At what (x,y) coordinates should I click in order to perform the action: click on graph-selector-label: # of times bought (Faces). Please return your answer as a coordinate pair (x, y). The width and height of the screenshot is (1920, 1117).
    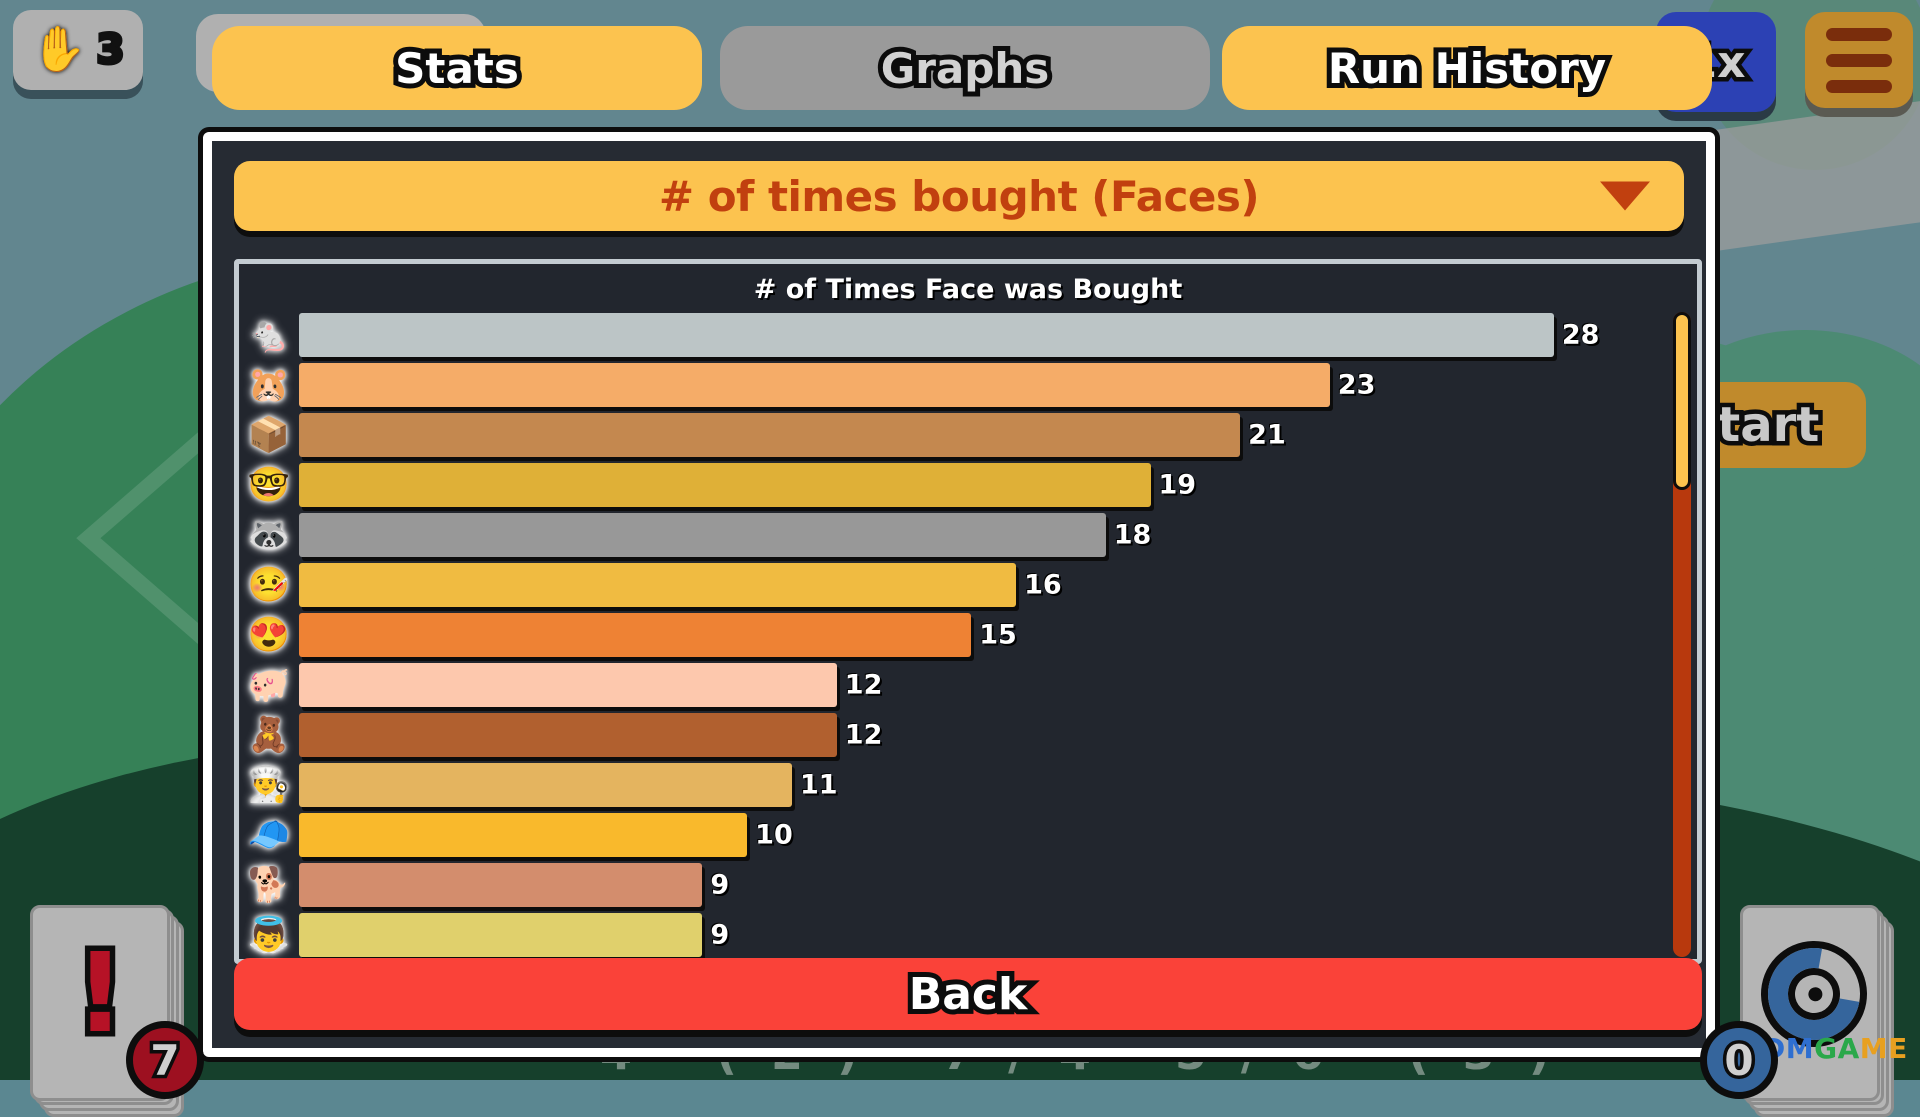
    Looking at the image, I should click on (959, 196).